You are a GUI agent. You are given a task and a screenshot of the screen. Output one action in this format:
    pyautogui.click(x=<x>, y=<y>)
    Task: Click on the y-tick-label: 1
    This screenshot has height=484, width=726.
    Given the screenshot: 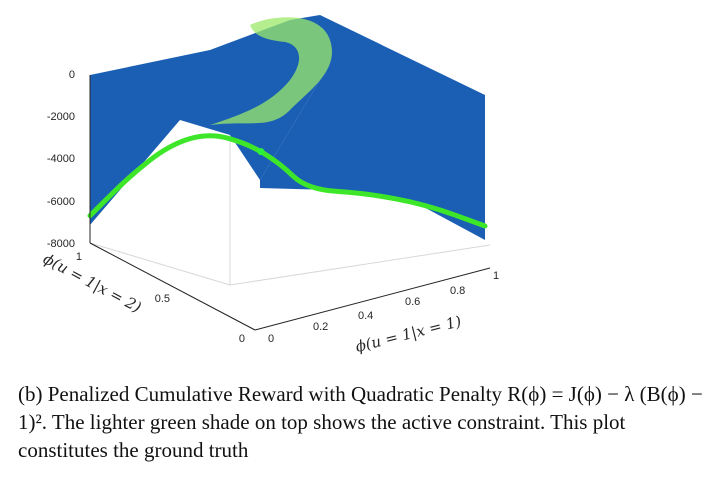 What is the action you would take?
    pyautogui.click(x=79, y=257)
    